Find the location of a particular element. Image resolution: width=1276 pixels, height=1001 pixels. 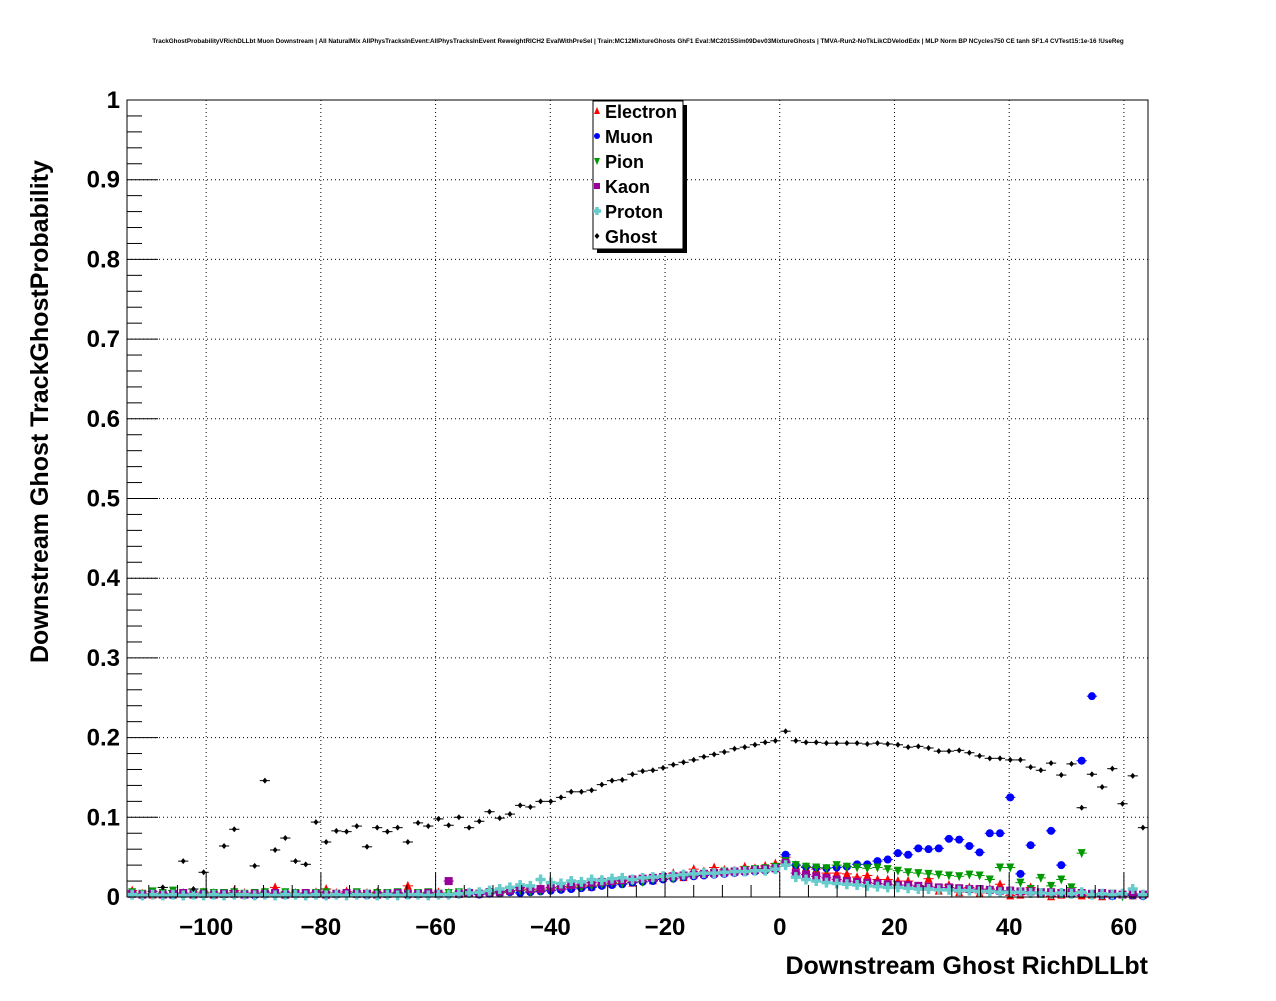

y-tick-label: 0.7 is located at coordinates (103, 339).